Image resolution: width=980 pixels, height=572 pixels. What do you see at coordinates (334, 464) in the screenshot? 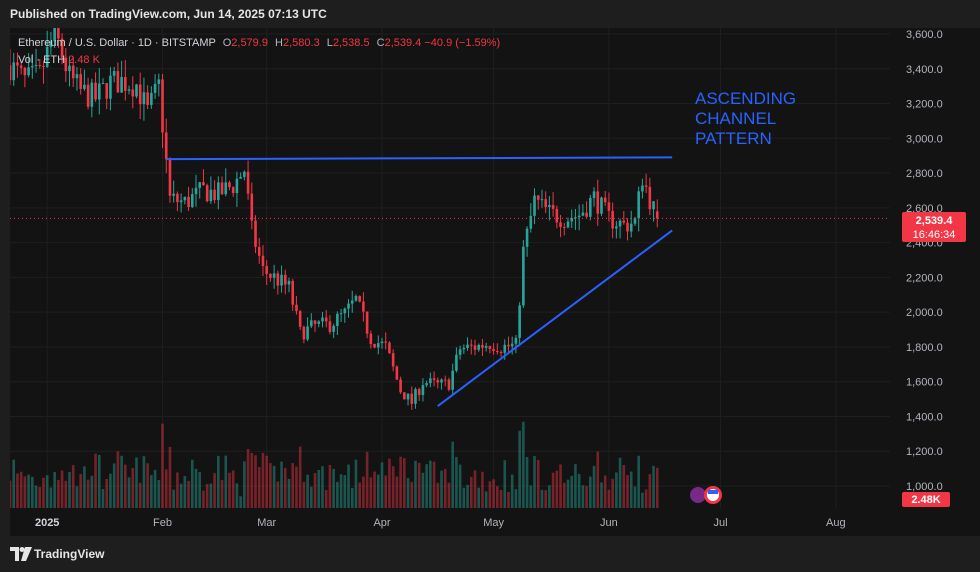
I see `volume-bars` at bounding box center [334, 464].